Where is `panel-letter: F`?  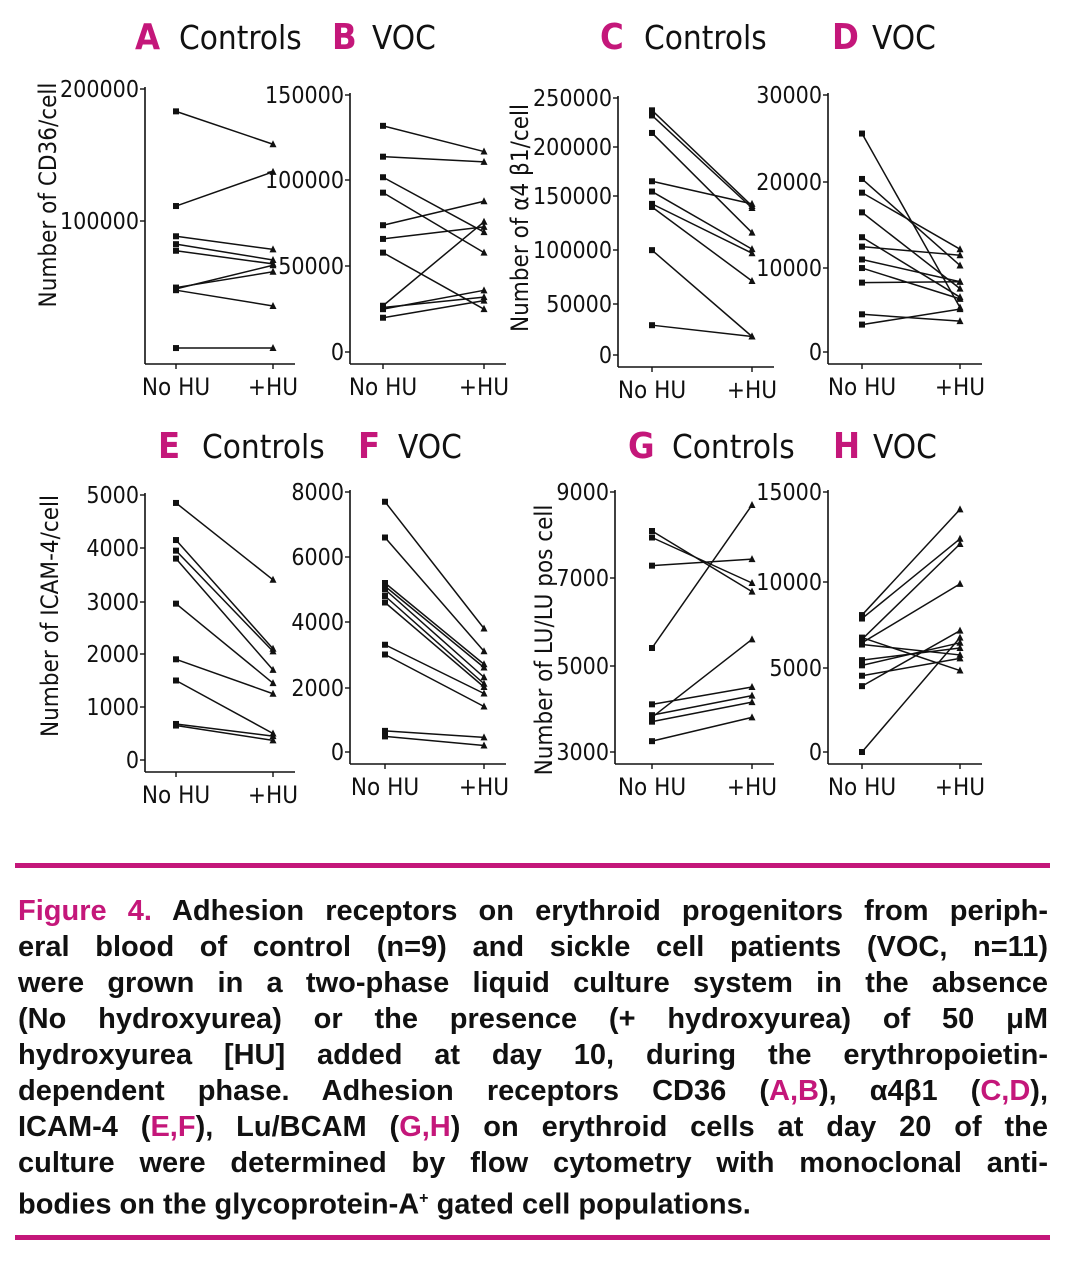 panel-letter: F is located at coordinates (369, 446).